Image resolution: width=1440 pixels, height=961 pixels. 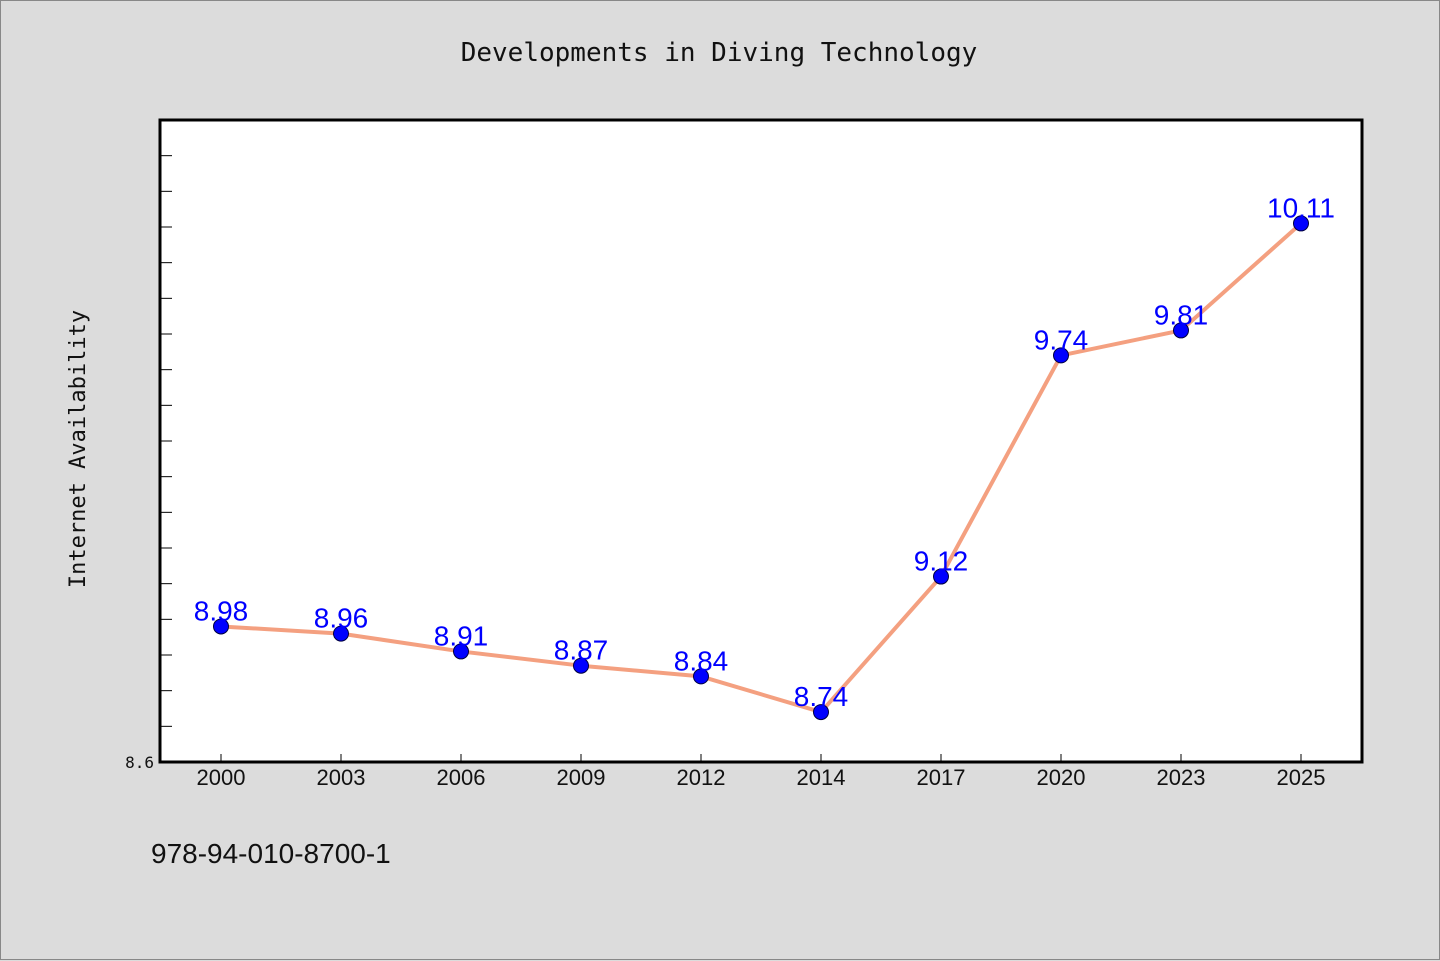 What do you see at coordinates (761, 772) in the screenshot?
I see `x-axis-ticks: 2000 2003 2006 2009 2012 2014 2017 2020 2023 2025` at bounding box center [761, 772].